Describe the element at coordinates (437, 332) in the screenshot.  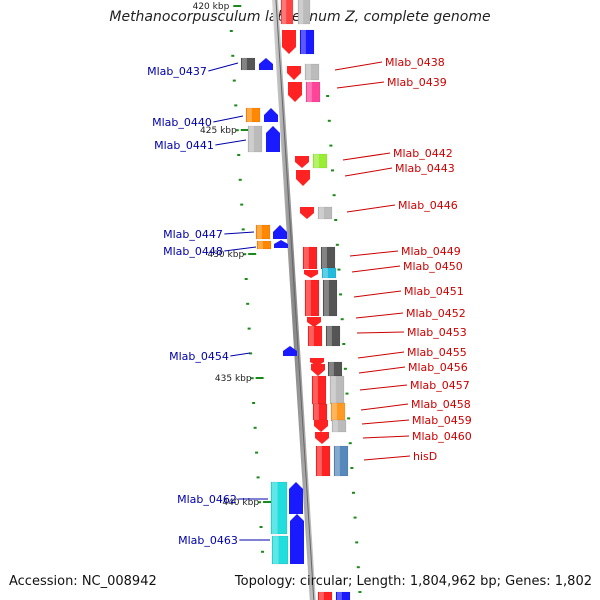
I see `gene-label: Mlab_0453` at that location.